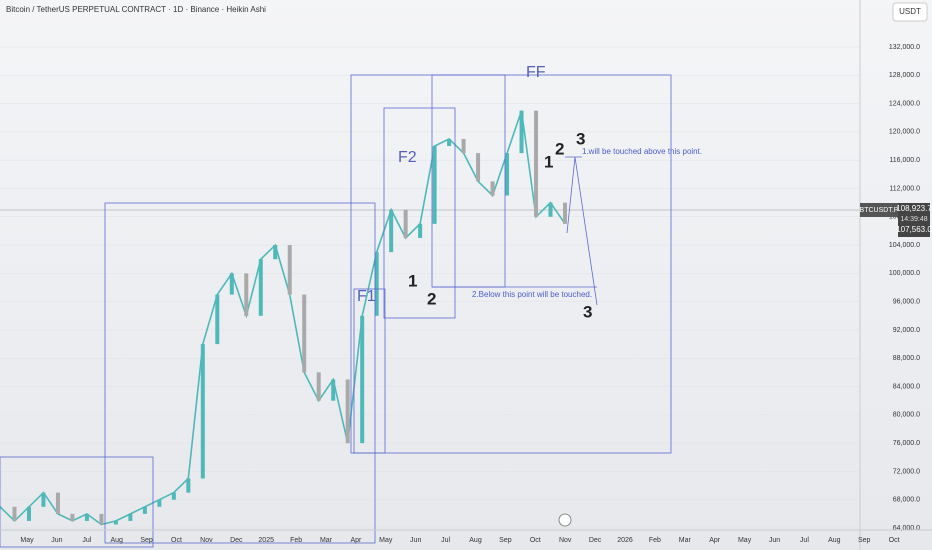 The image size is (932, 550). Describe the element at coordinates (505, 540) in the screenshot. I see `x-tick-label: Sep` at that location.